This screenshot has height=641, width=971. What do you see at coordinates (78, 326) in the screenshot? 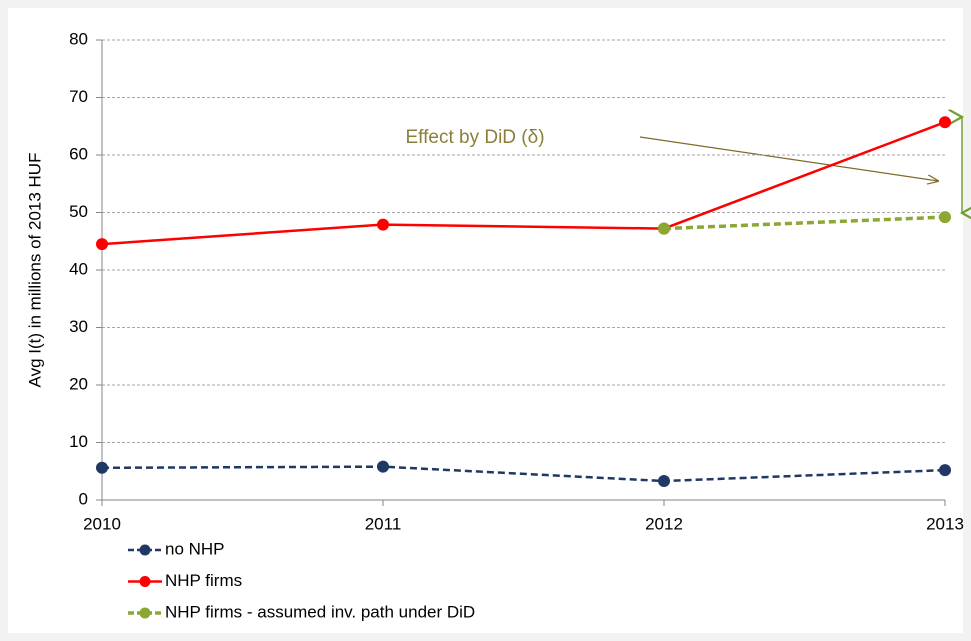
I see `y-tick-label: 30` at bounding box center [78, 326].